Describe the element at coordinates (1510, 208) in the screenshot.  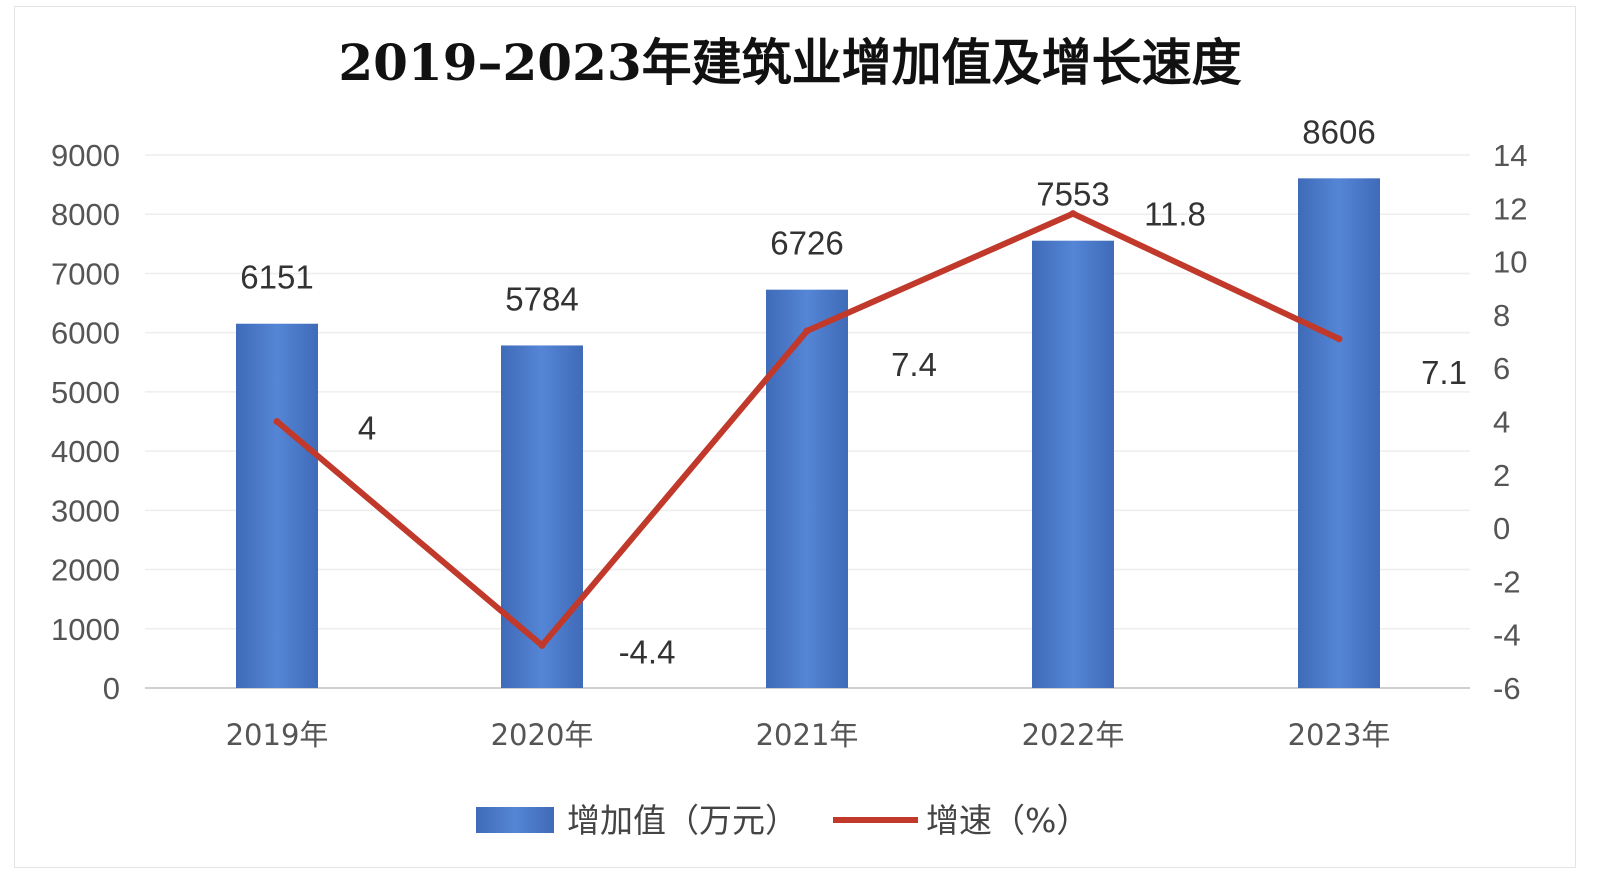
I see `right-axis-tick-label: 12` at that location.